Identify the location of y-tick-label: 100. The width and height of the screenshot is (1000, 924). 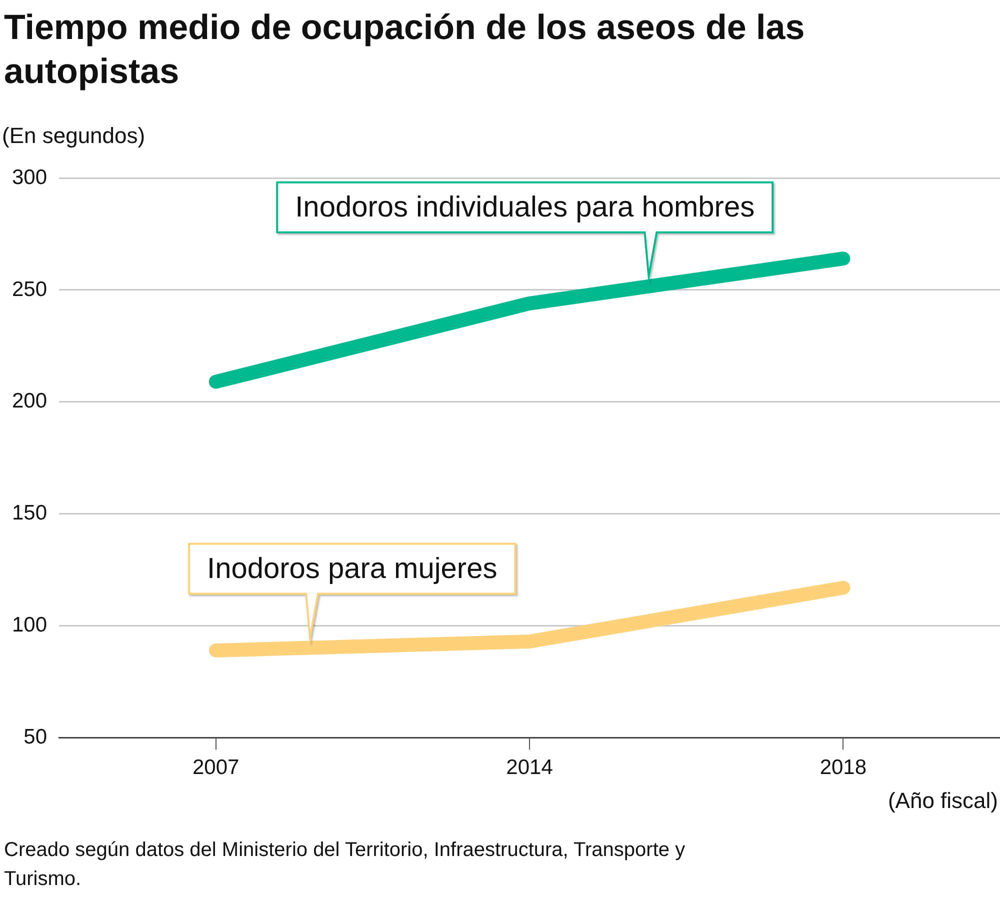
(30, 625).